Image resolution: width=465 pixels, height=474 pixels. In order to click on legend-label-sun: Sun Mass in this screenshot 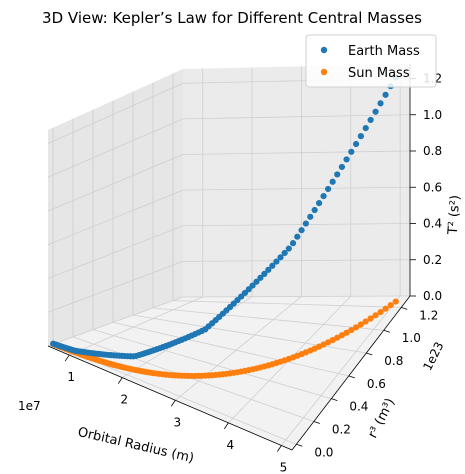, I will do `click(379, 73)`.